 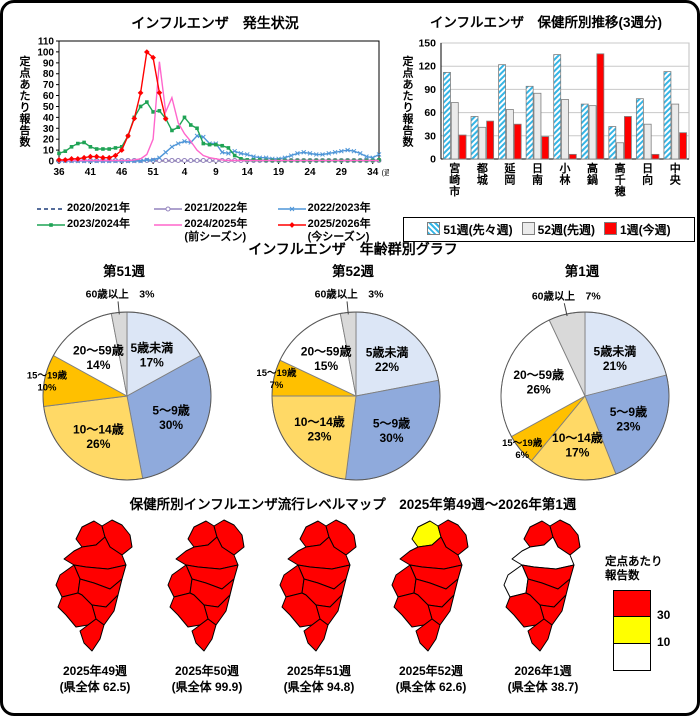 What do you see at coordinates (622, 576) in the screenshot?
I see `map-legend-title-2: 報告数` at bounding box center [622, 576].